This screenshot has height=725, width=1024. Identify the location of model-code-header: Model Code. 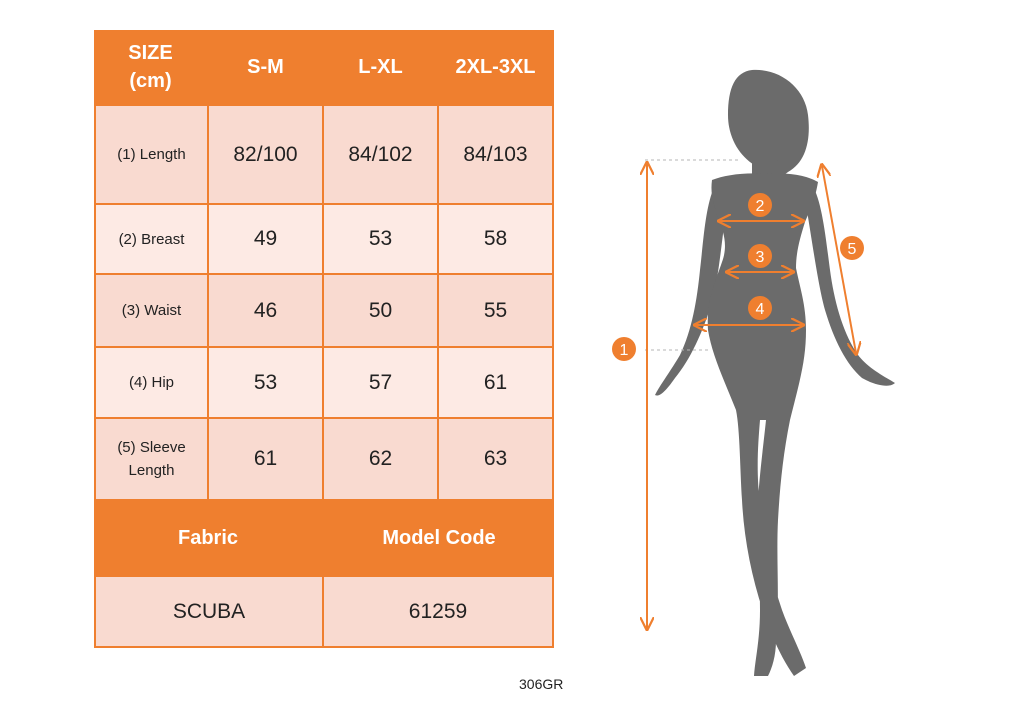
(439, 538).